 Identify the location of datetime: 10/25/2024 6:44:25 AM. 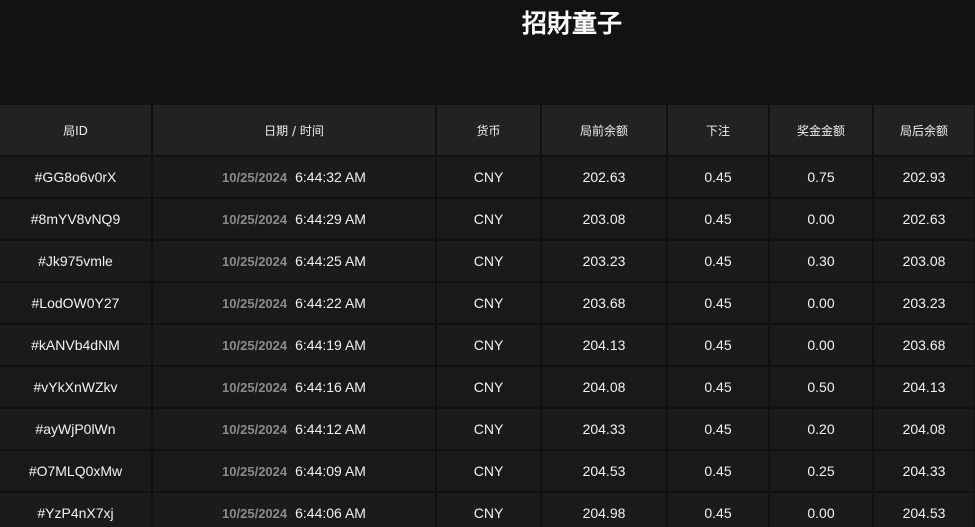
(294, 261).